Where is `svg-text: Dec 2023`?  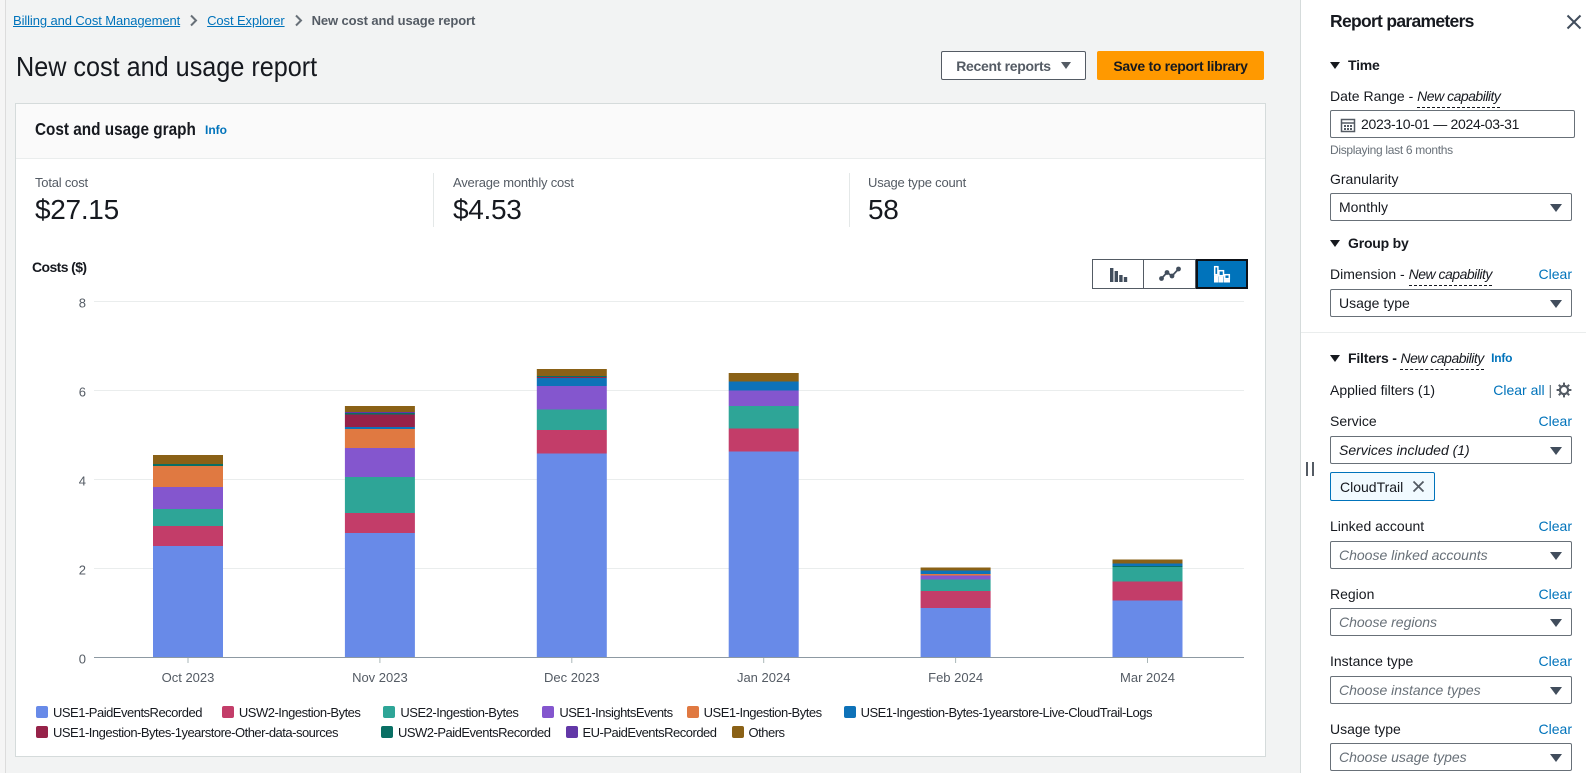
svg-text: Dec 2023 is located at coordinates (572, 677).